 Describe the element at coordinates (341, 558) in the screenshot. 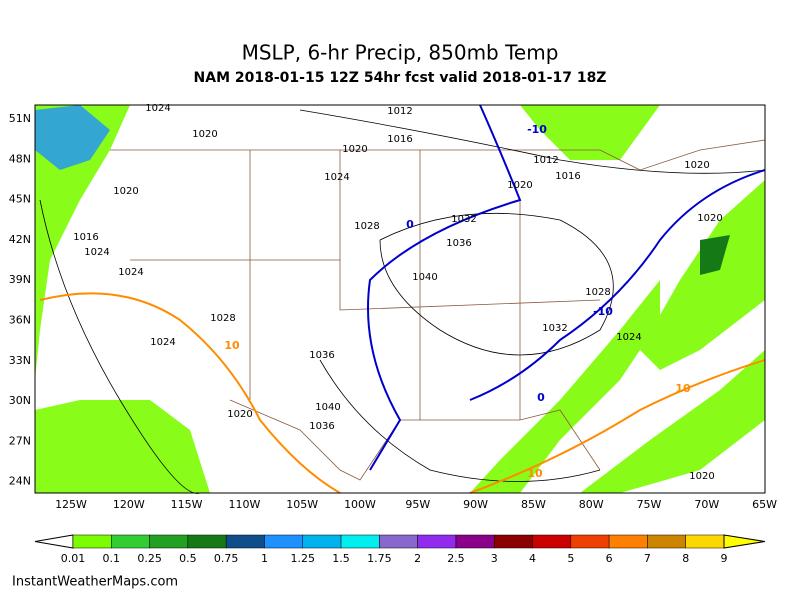

I see `colorbar-label: 1.5` at that location.